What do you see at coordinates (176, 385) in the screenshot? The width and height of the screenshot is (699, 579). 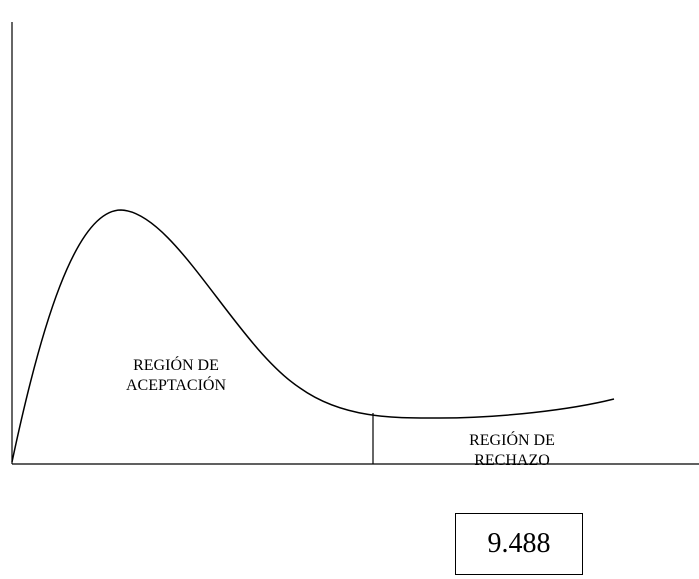 I see `acceptance-region-line2: ACEPTACIÓN` at bounding box center [176, 385].